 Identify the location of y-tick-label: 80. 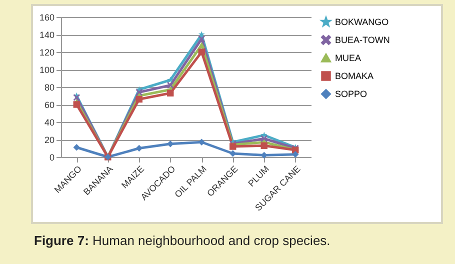
(49, 87).